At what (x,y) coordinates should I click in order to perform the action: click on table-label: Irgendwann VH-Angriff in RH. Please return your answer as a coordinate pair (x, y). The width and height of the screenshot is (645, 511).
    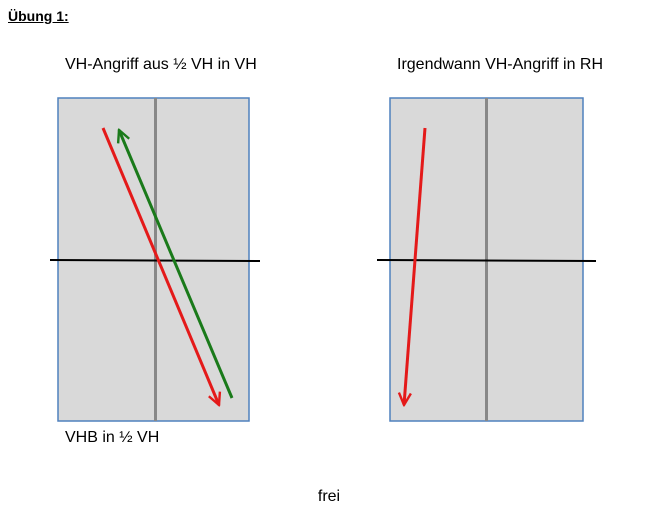
    Looking at the image, I should click on (500, 64).